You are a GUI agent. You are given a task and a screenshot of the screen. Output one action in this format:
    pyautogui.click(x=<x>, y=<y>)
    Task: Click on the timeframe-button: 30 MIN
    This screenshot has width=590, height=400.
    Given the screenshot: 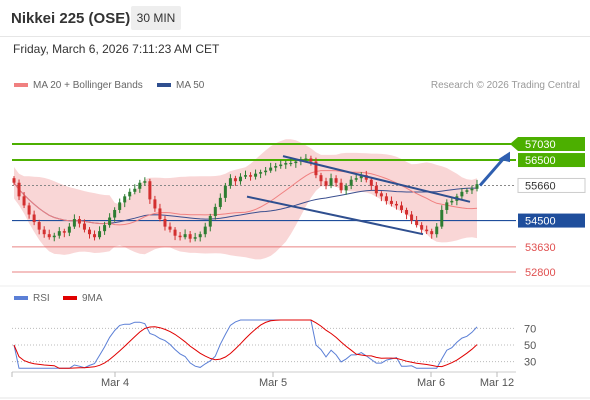 What is the action you would take?
    pyautogui.click(x=156, y=18)
    